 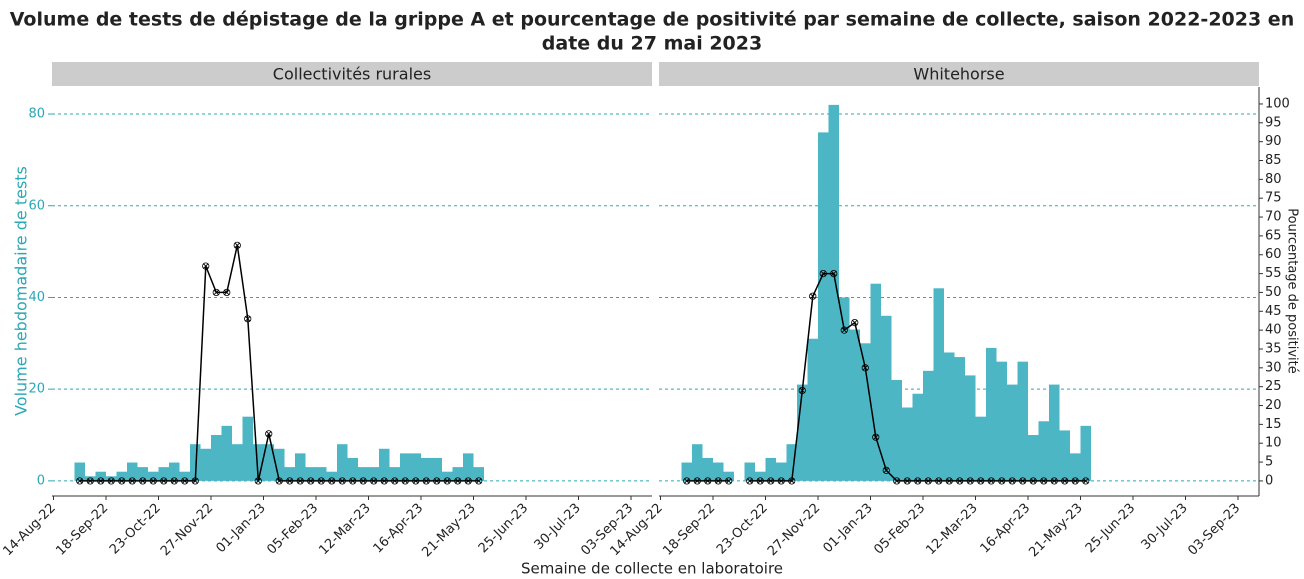 What do you see at coordinates (1273, 235) in the screenshot?
I see `y2-tick-label: 65` at bounding box center [1273, 235].